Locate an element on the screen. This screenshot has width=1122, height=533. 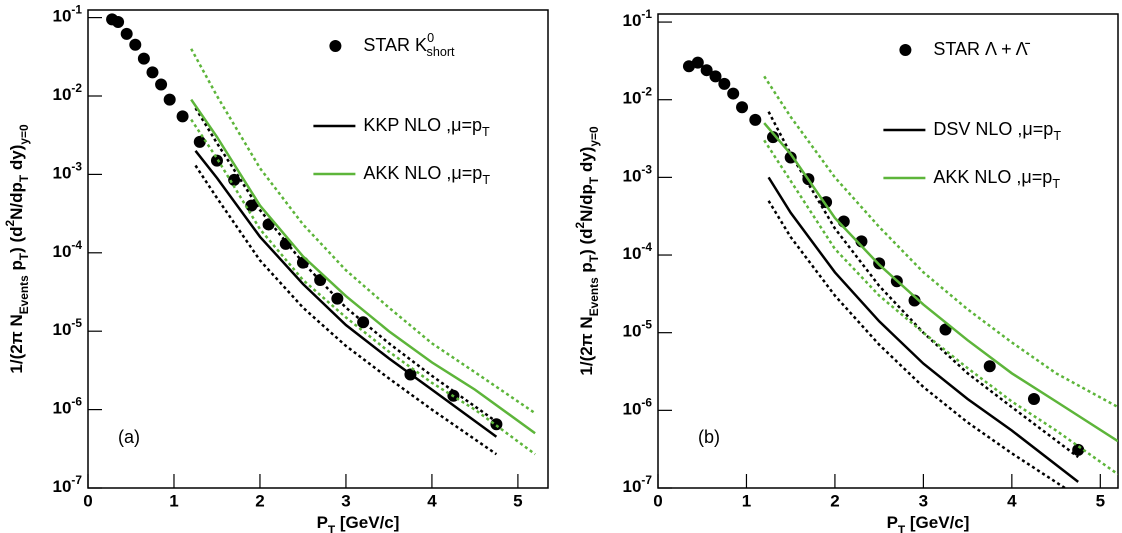
y-tick-label: 10⁻⁷ is located at coordinates (638, 484).